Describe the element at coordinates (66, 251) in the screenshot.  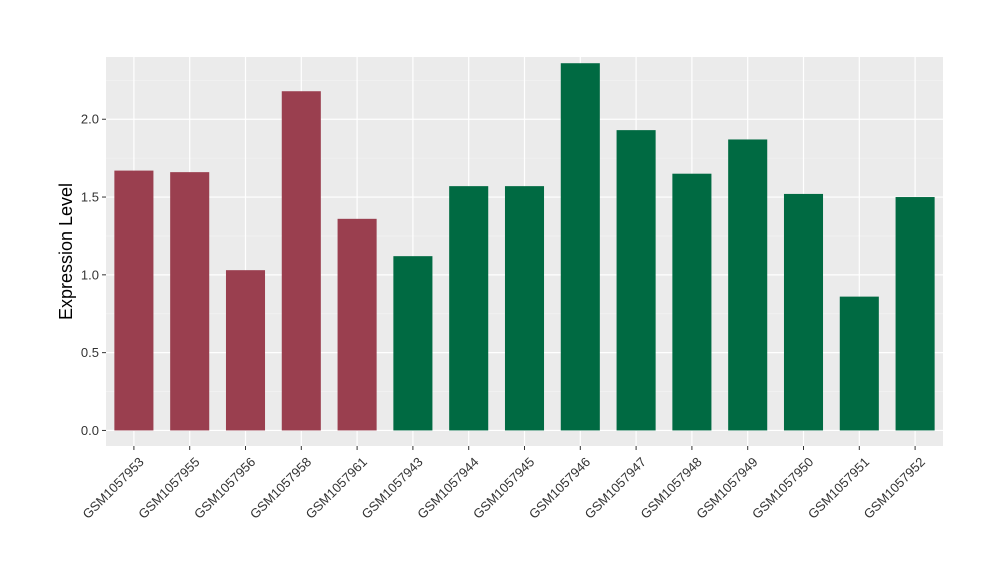
I see `y-axis-title: Expression Level` at that location.